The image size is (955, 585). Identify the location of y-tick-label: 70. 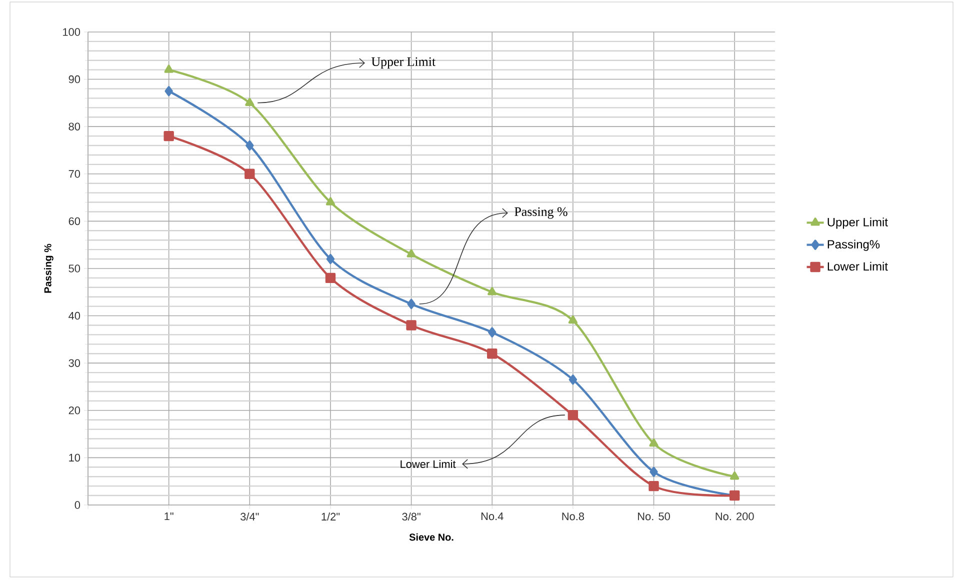
(74, 174).